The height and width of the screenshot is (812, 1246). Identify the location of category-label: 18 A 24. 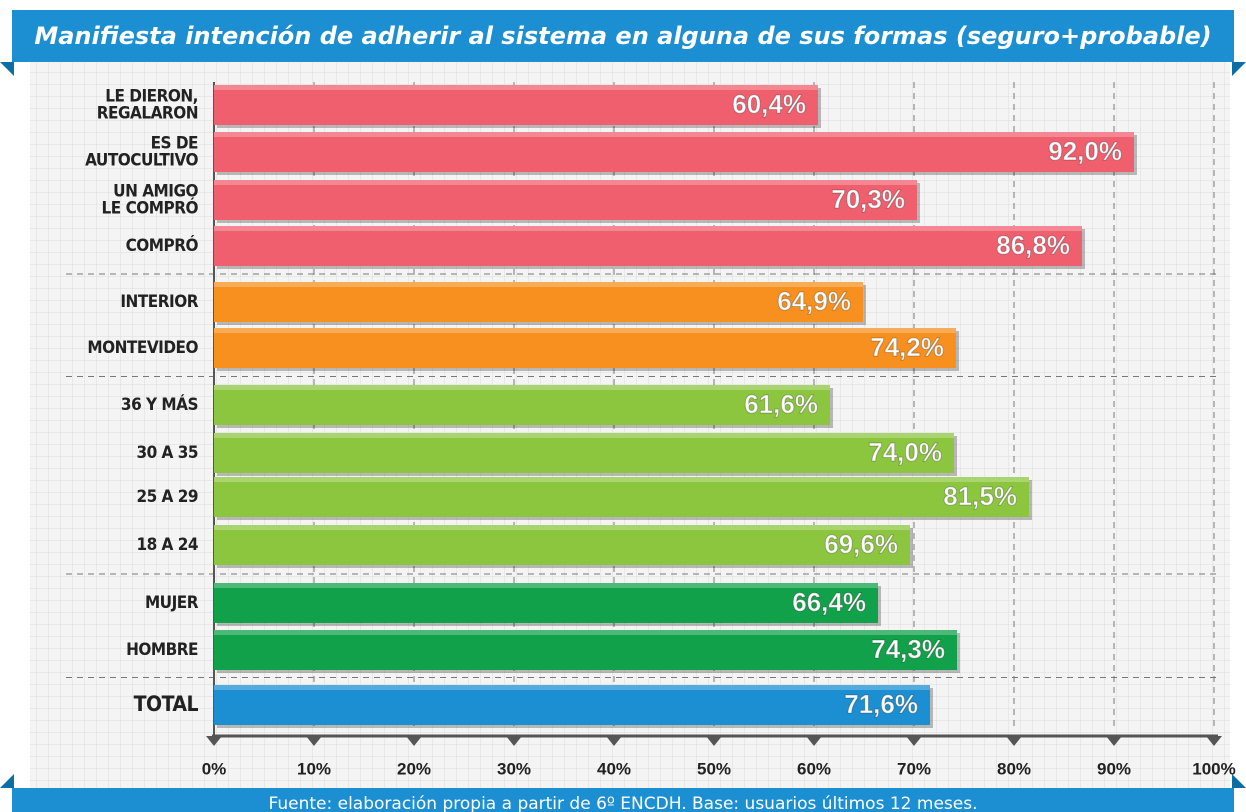
(167, 545).